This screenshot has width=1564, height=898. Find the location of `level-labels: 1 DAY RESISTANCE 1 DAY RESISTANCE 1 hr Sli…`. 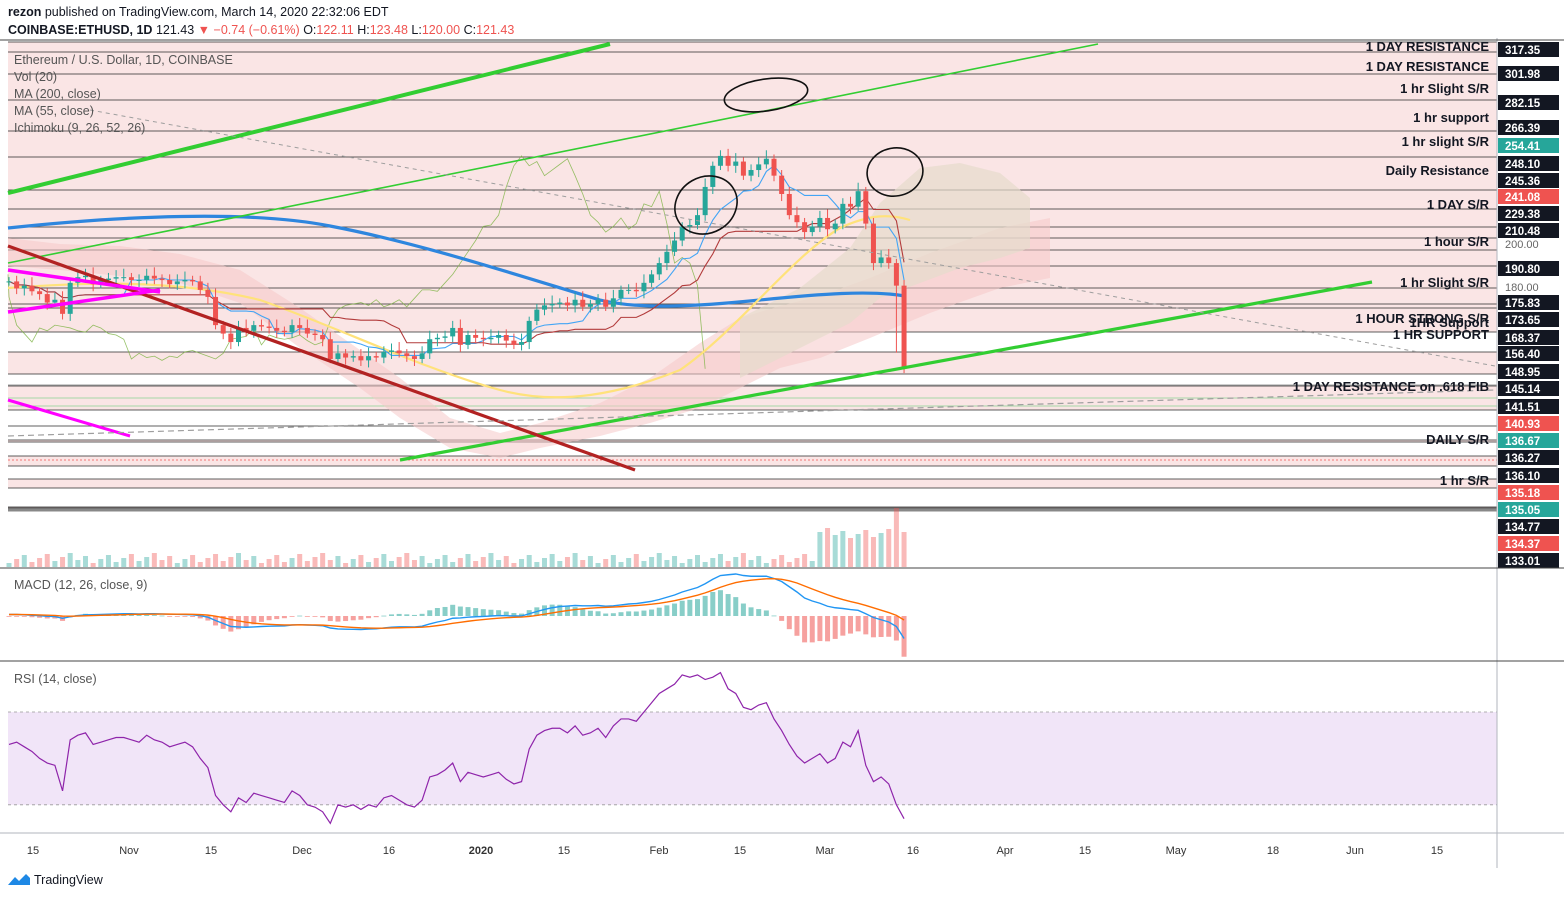

level-labels: 1 DAY RESISTANCE 1 DAY RESISTANCE 1 hr Sli… is located at coordinates (1391, 263).